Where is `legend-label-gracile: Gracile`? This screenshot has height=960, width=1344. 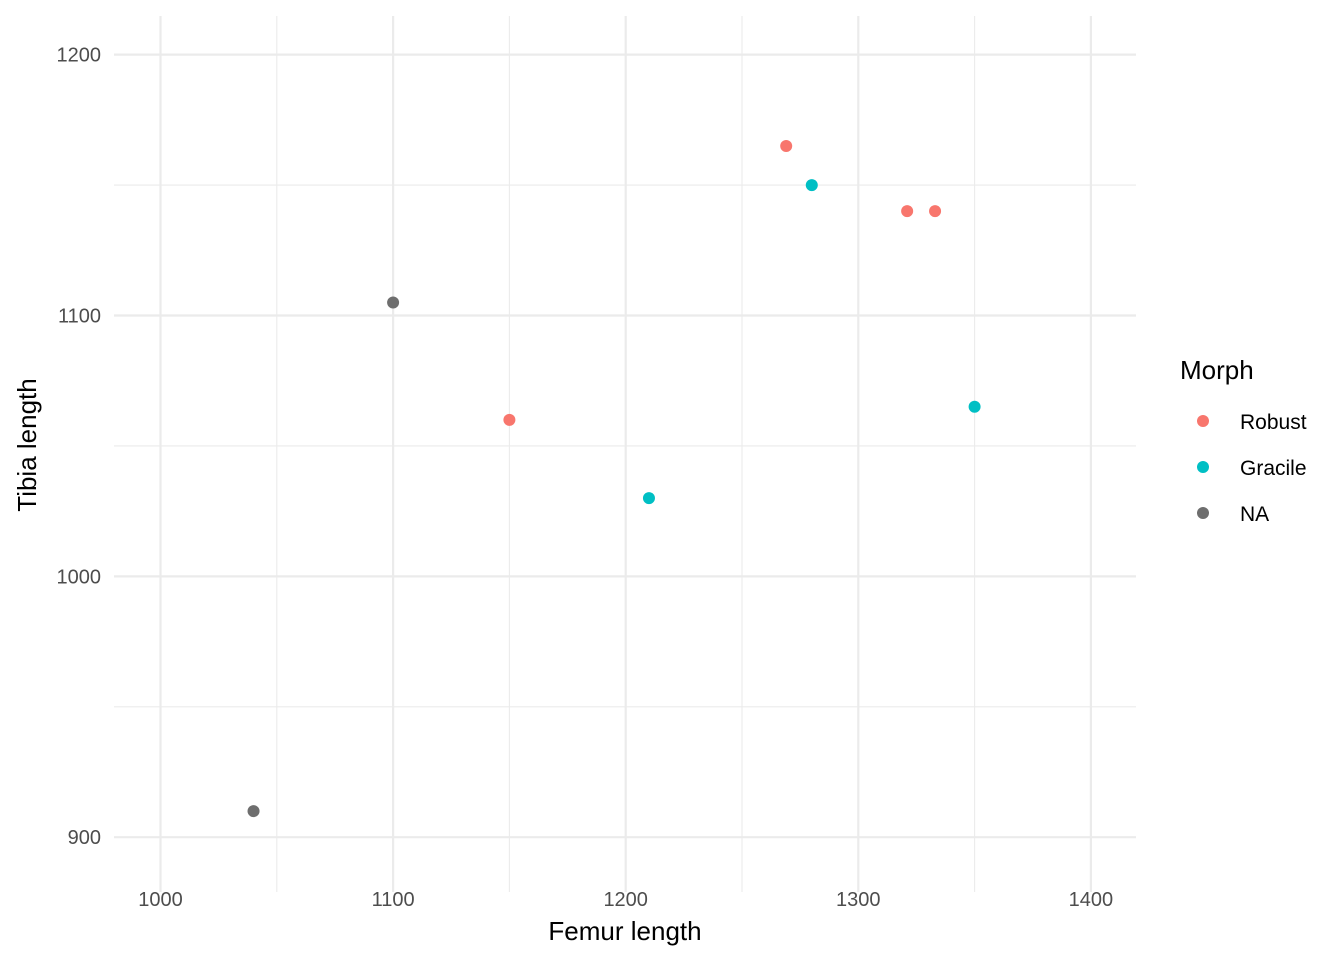 legend-label-gracile: Gracile is located at coordinates (1273, 468).